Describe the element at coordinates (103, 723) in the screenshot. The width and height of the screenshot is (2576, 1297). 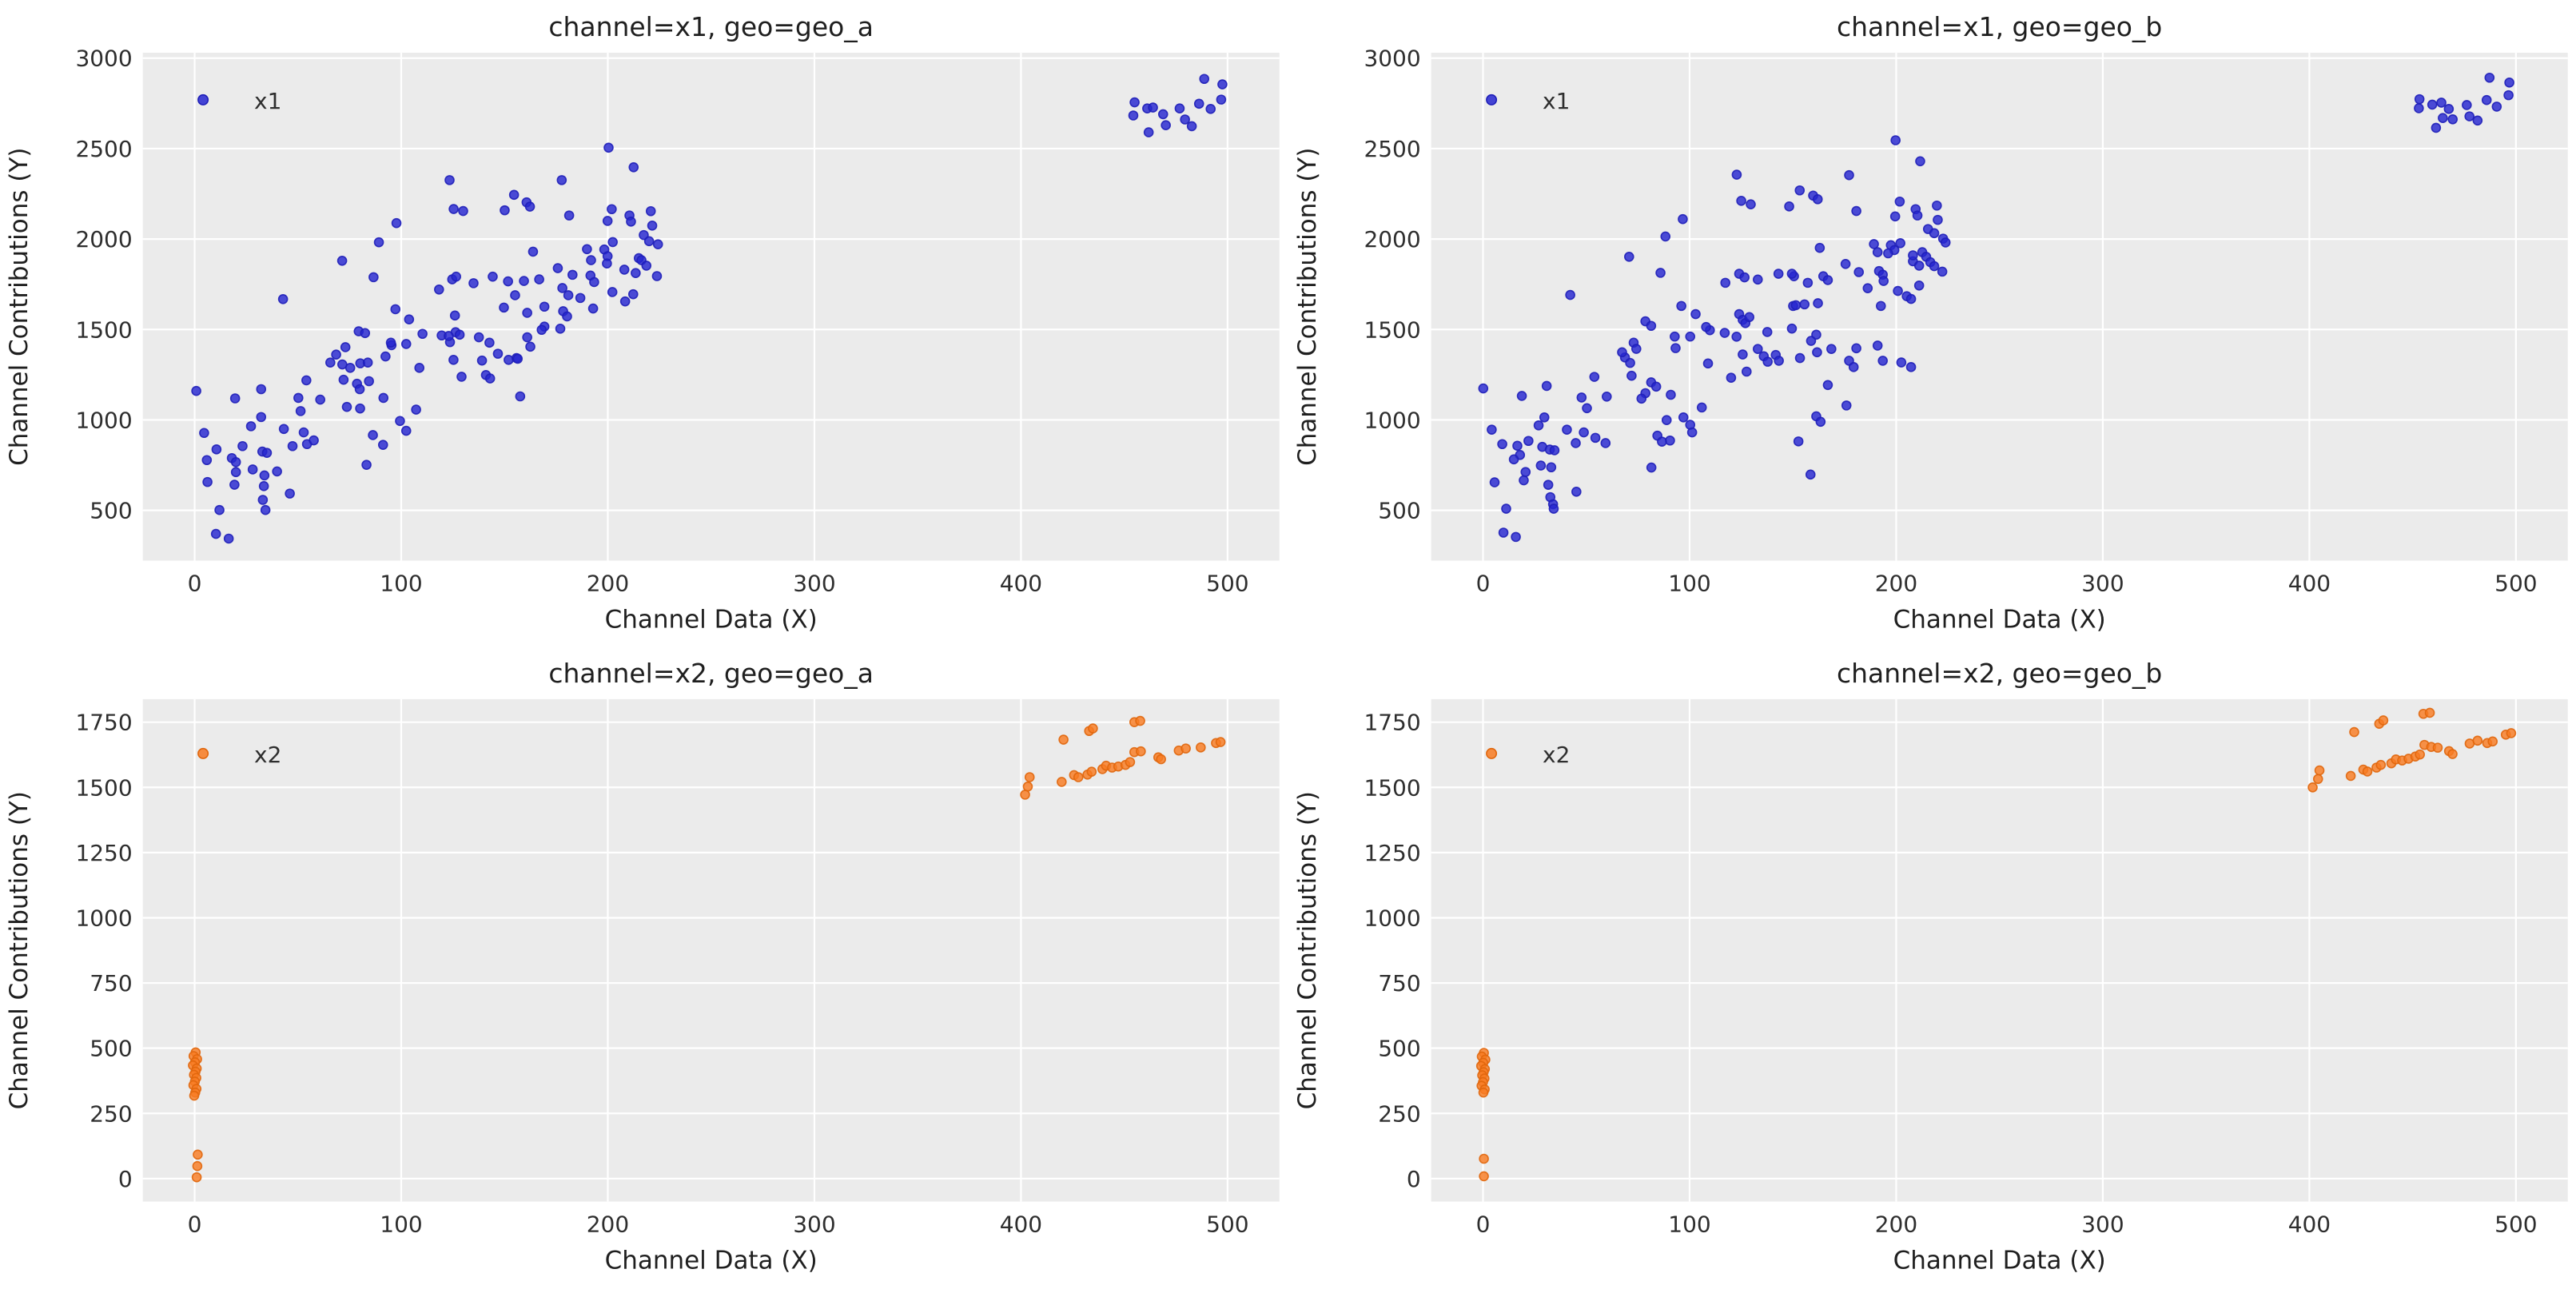
I see `svg-text: 1750` at that location.